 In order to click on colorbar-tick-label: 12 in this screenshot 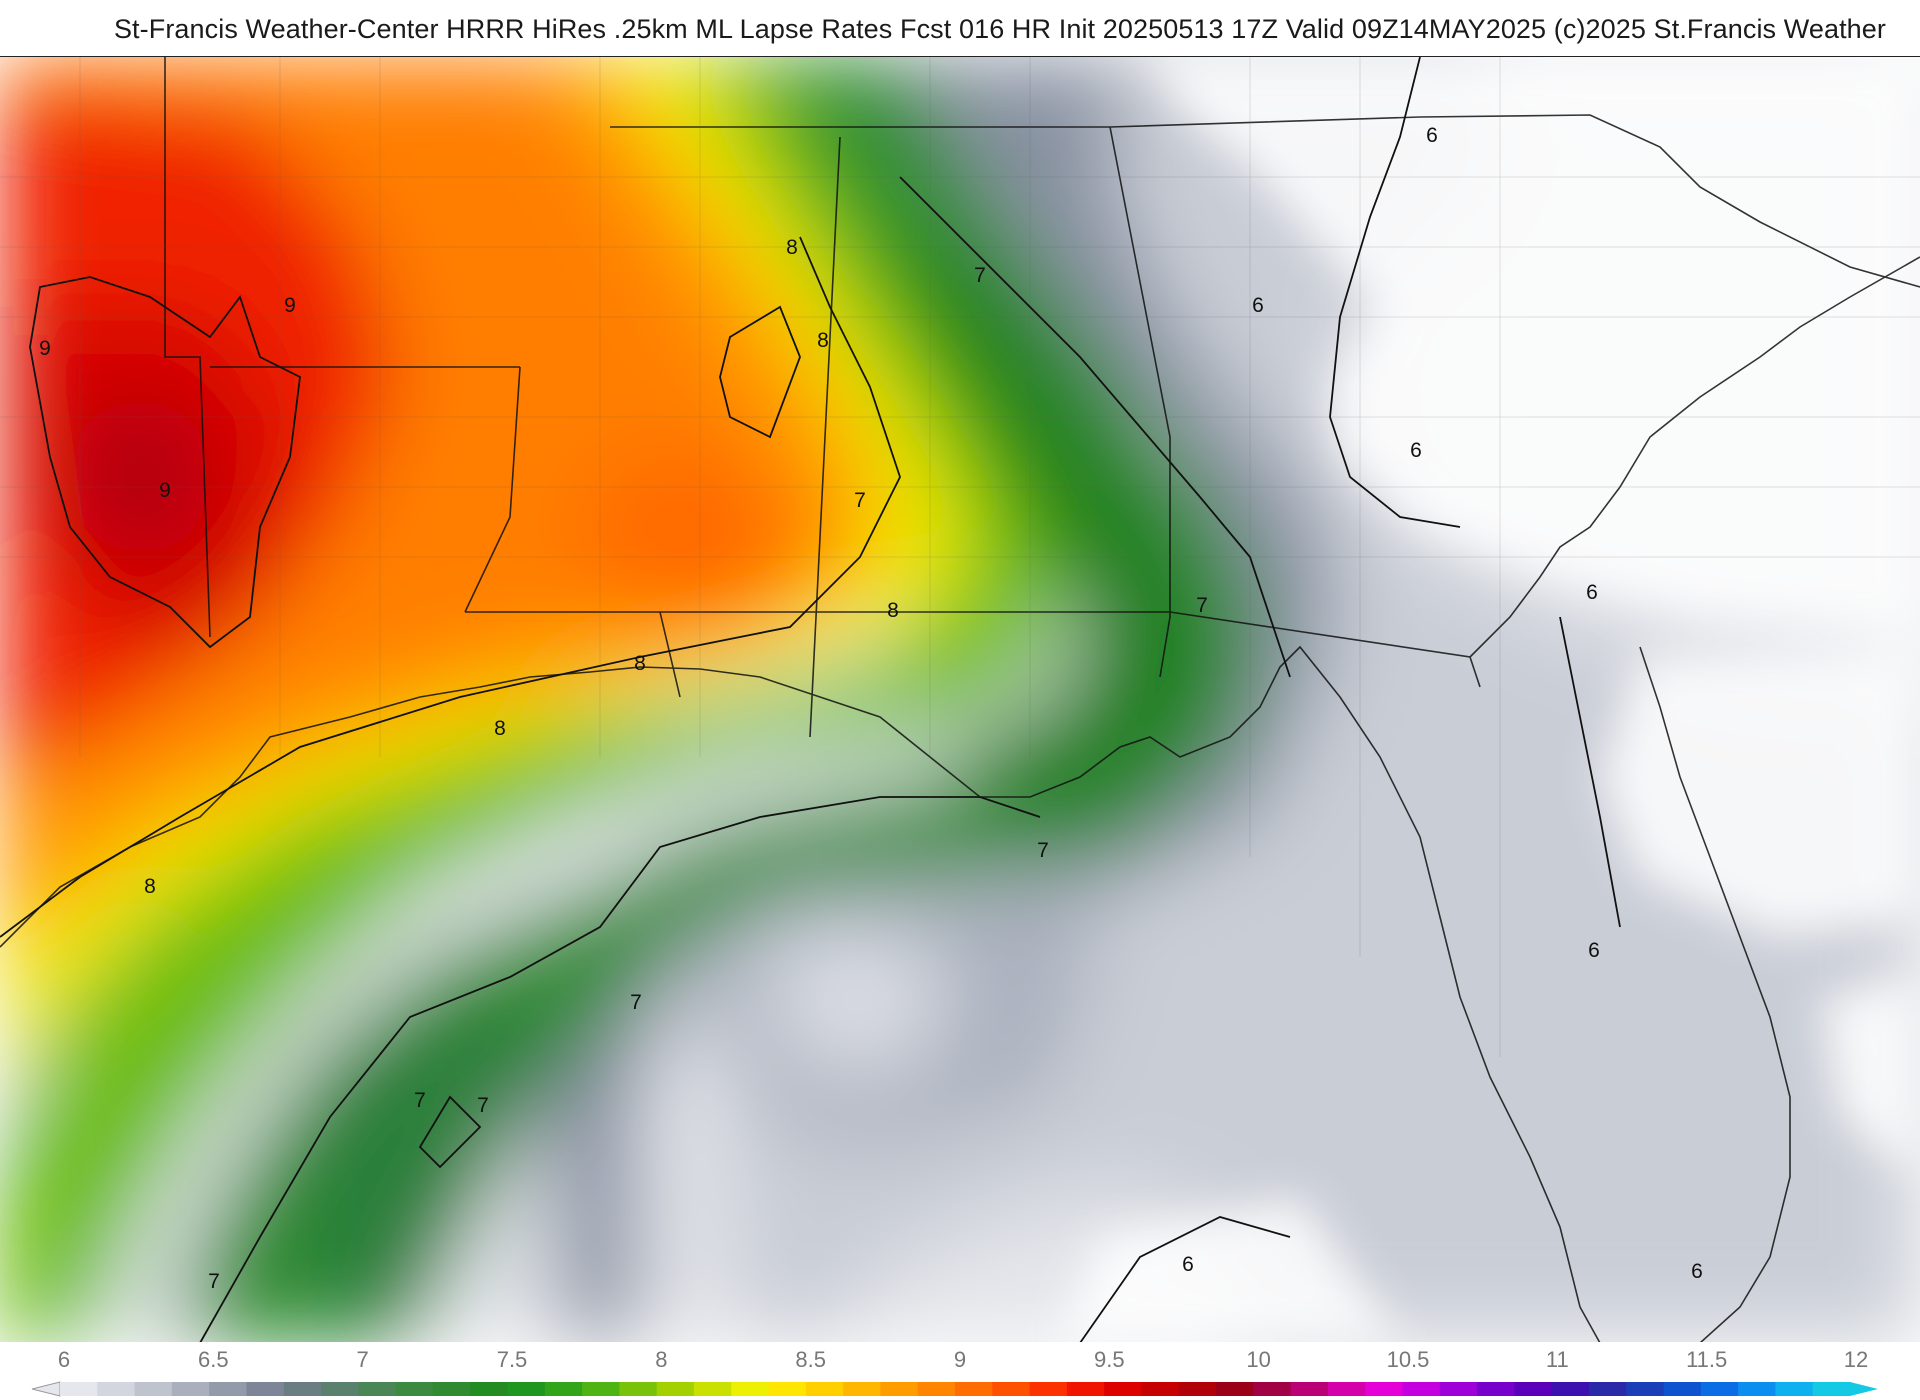, I will do `click(1856, 1359)`.